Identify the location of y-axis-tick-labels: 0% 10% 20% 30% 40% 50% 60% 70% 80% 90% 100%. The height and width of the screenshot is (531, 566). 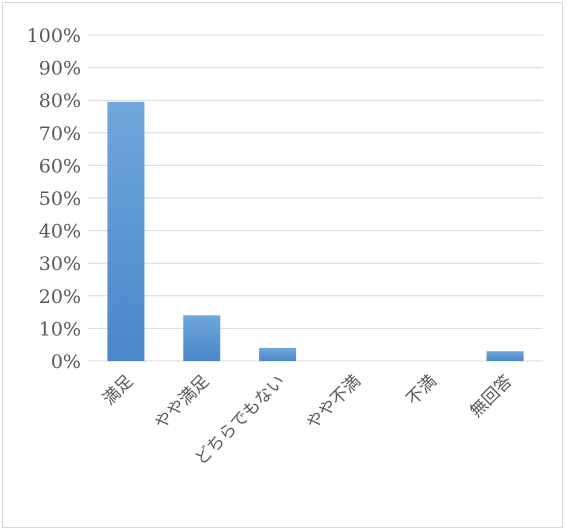
(54, 199).